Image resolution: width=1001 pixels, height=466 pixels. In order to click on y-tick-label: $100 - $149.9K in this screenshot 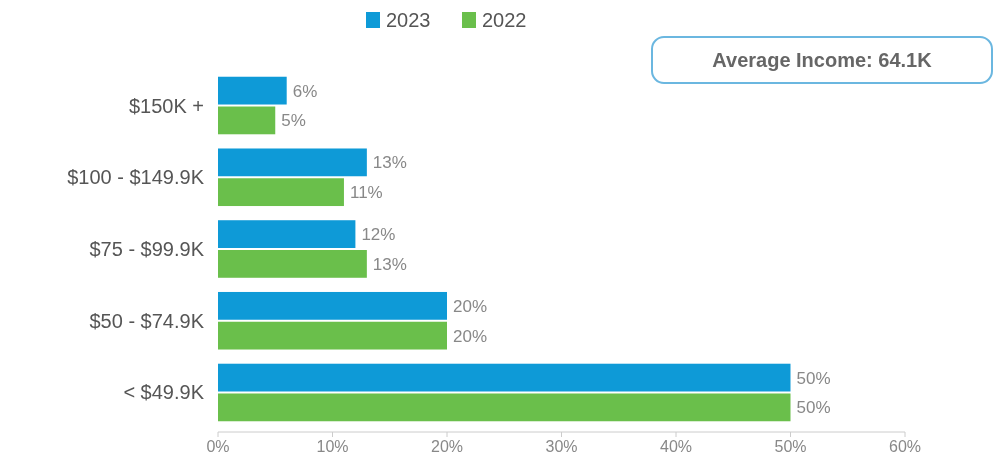, I will do `click(136, 177)`.